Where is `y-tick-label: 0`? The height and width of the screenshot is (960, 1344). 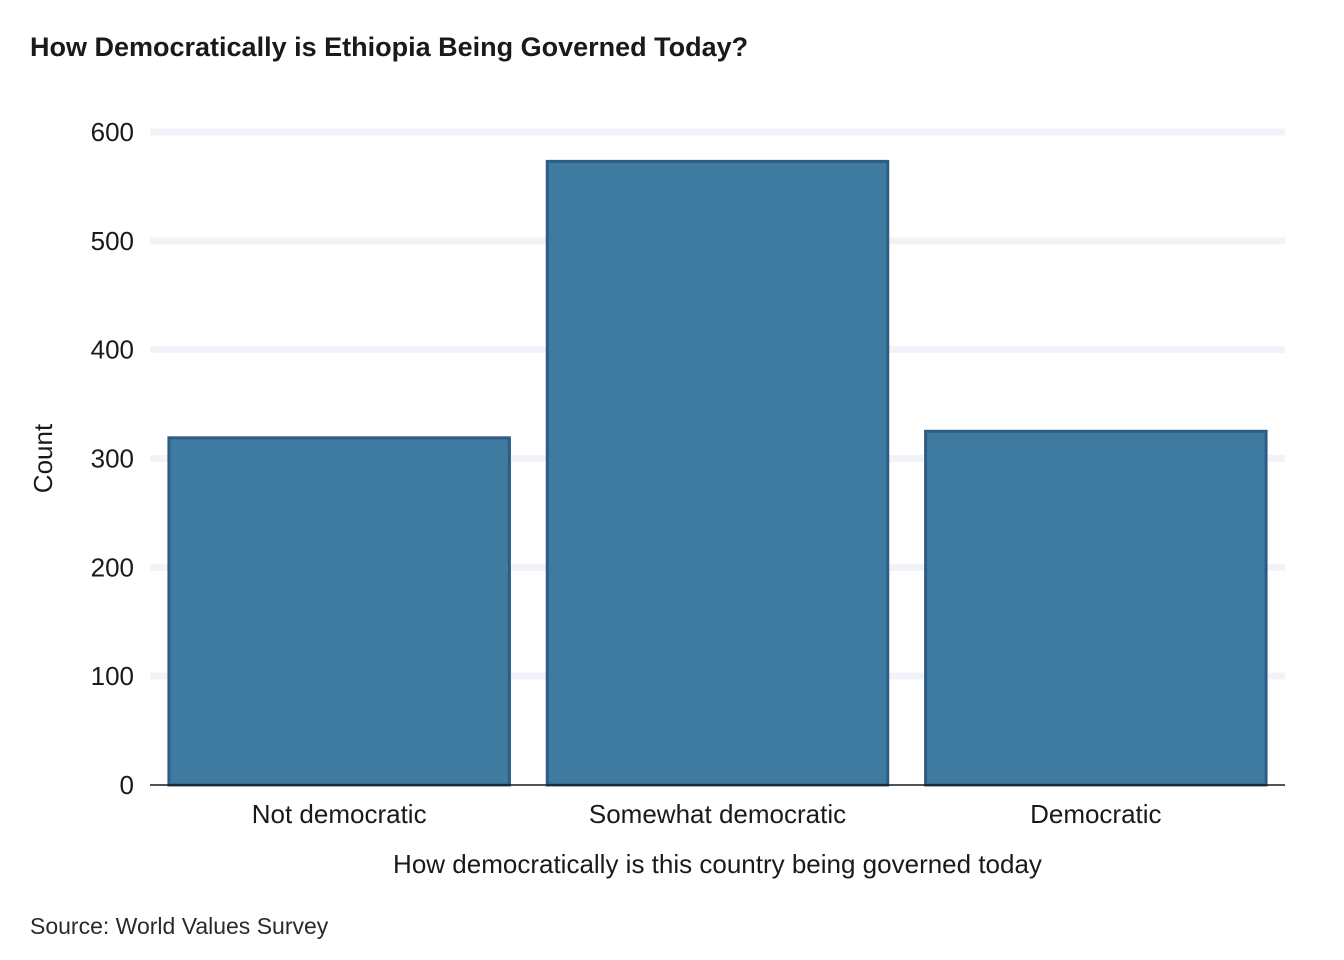 y-tick-label: 0 is located at coordinates (127, 785).